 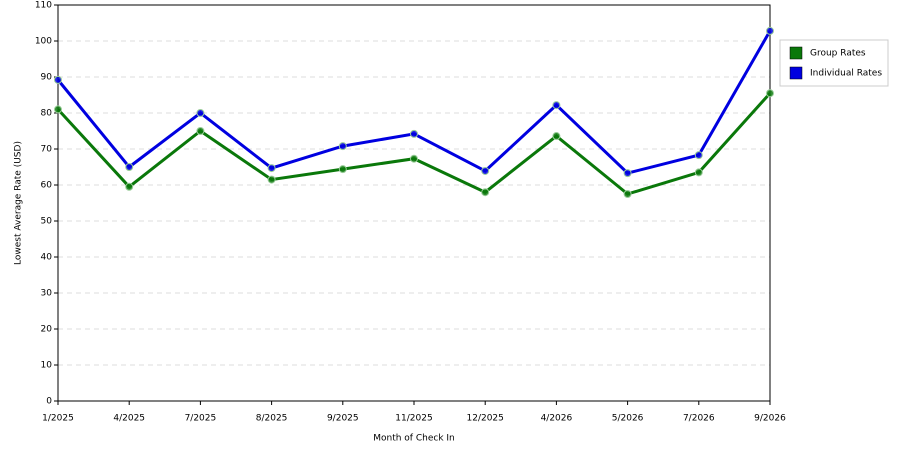 I want to click on x-tick-label: 7/2026, so click(x=699, y=419).